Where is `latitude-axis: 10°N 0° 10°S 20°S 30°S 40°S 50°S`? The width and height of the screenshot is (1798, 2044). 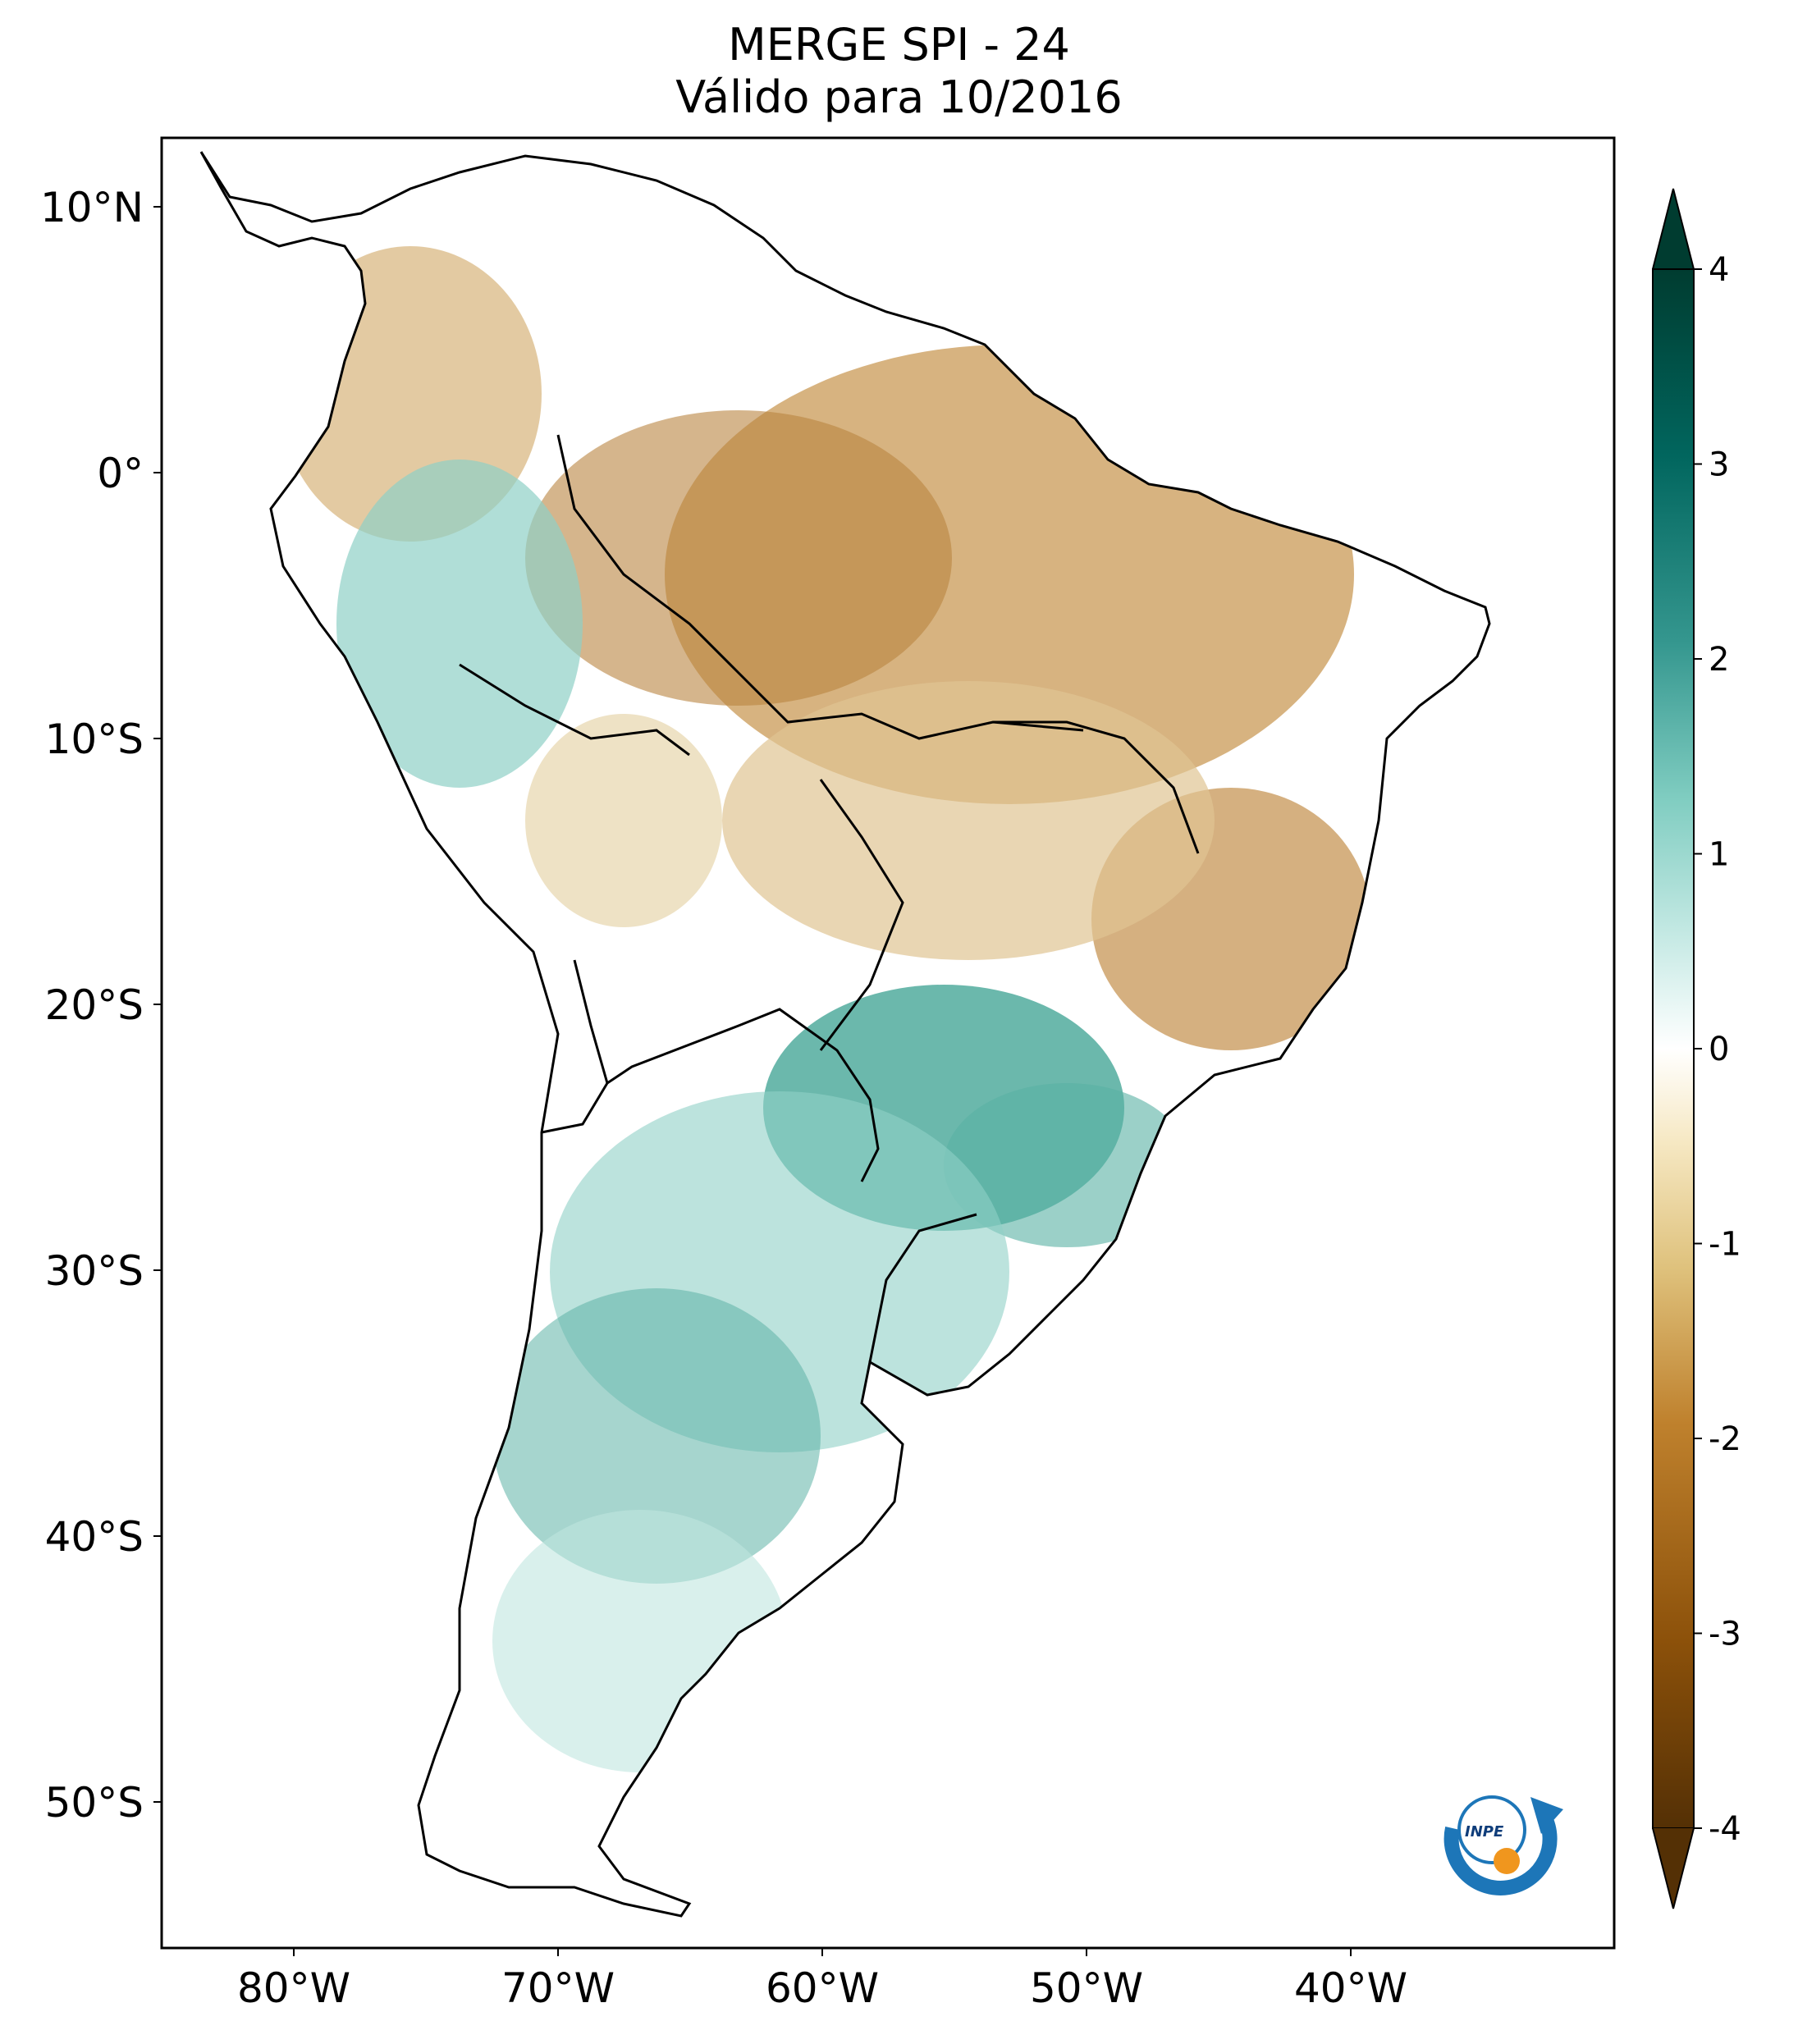 latitude-axis: 10°N 0° 10°S 20°S 30°S 40°S 50°S is located at coordinates (101, 1005).